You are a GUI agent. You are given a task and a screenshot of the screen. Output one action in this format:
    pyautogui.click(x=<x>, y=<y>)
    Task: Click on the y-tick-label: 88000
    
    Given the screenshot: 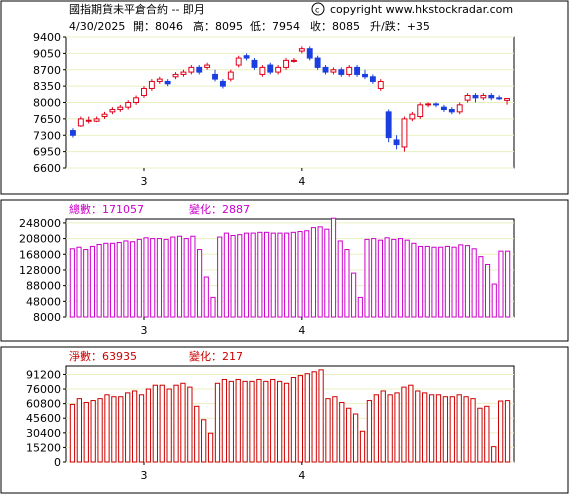 What is the action you would take?
    pyautogui.click(x=43, y=286)
    